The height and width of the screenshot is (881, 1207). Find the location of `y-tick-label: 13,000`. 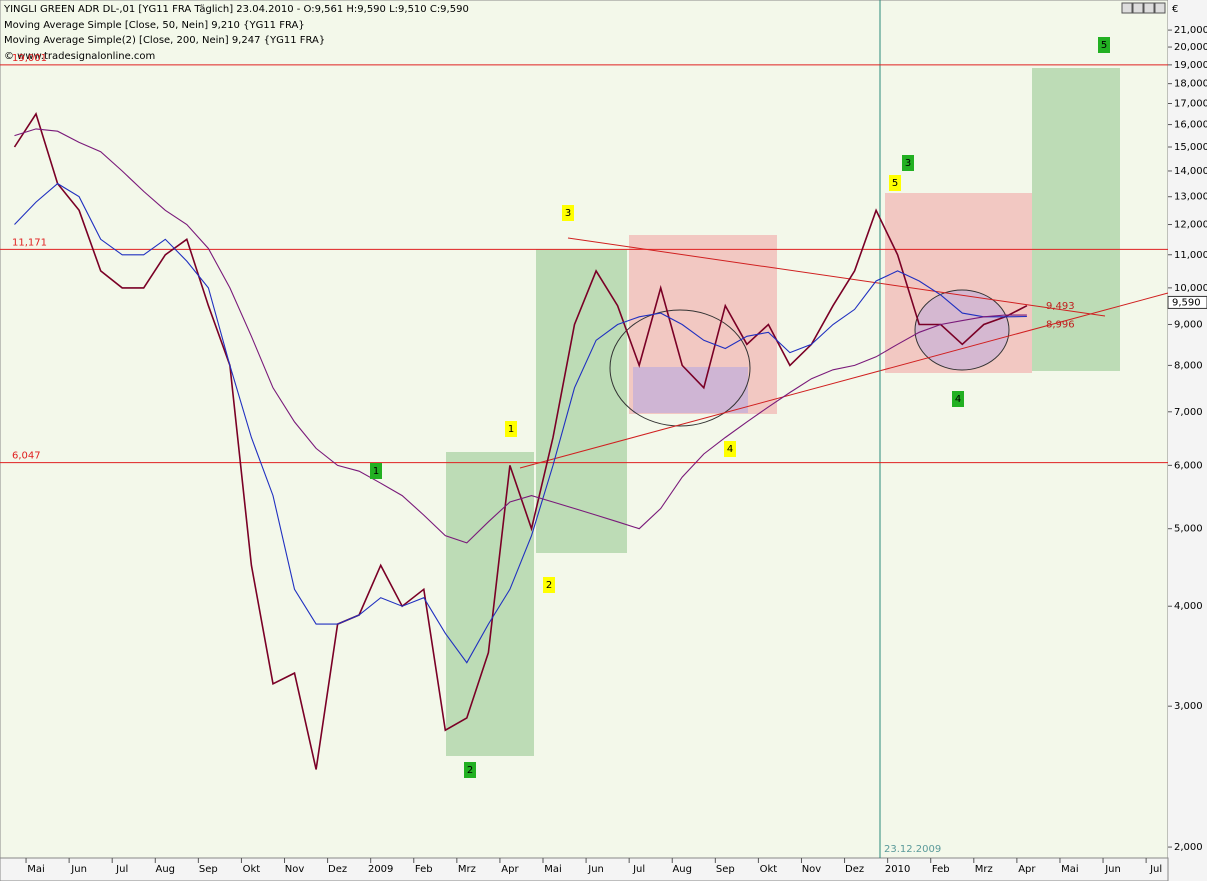

y-tick-label: 13,000 is located at coordinates (1190, 197).